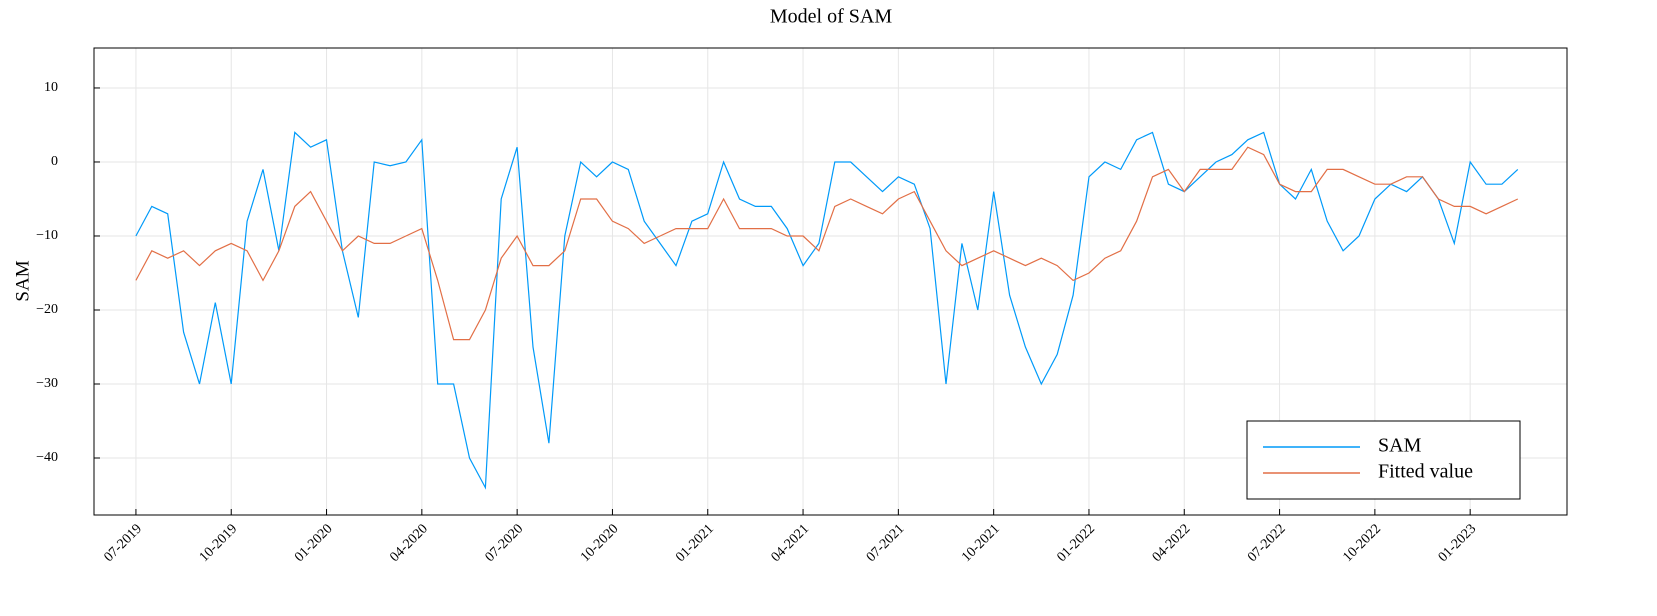  What do you see at coordinates (695, 543) in the screenshot?
I see `x-tick-label: 01-2021` at bounding box center [695, 543].